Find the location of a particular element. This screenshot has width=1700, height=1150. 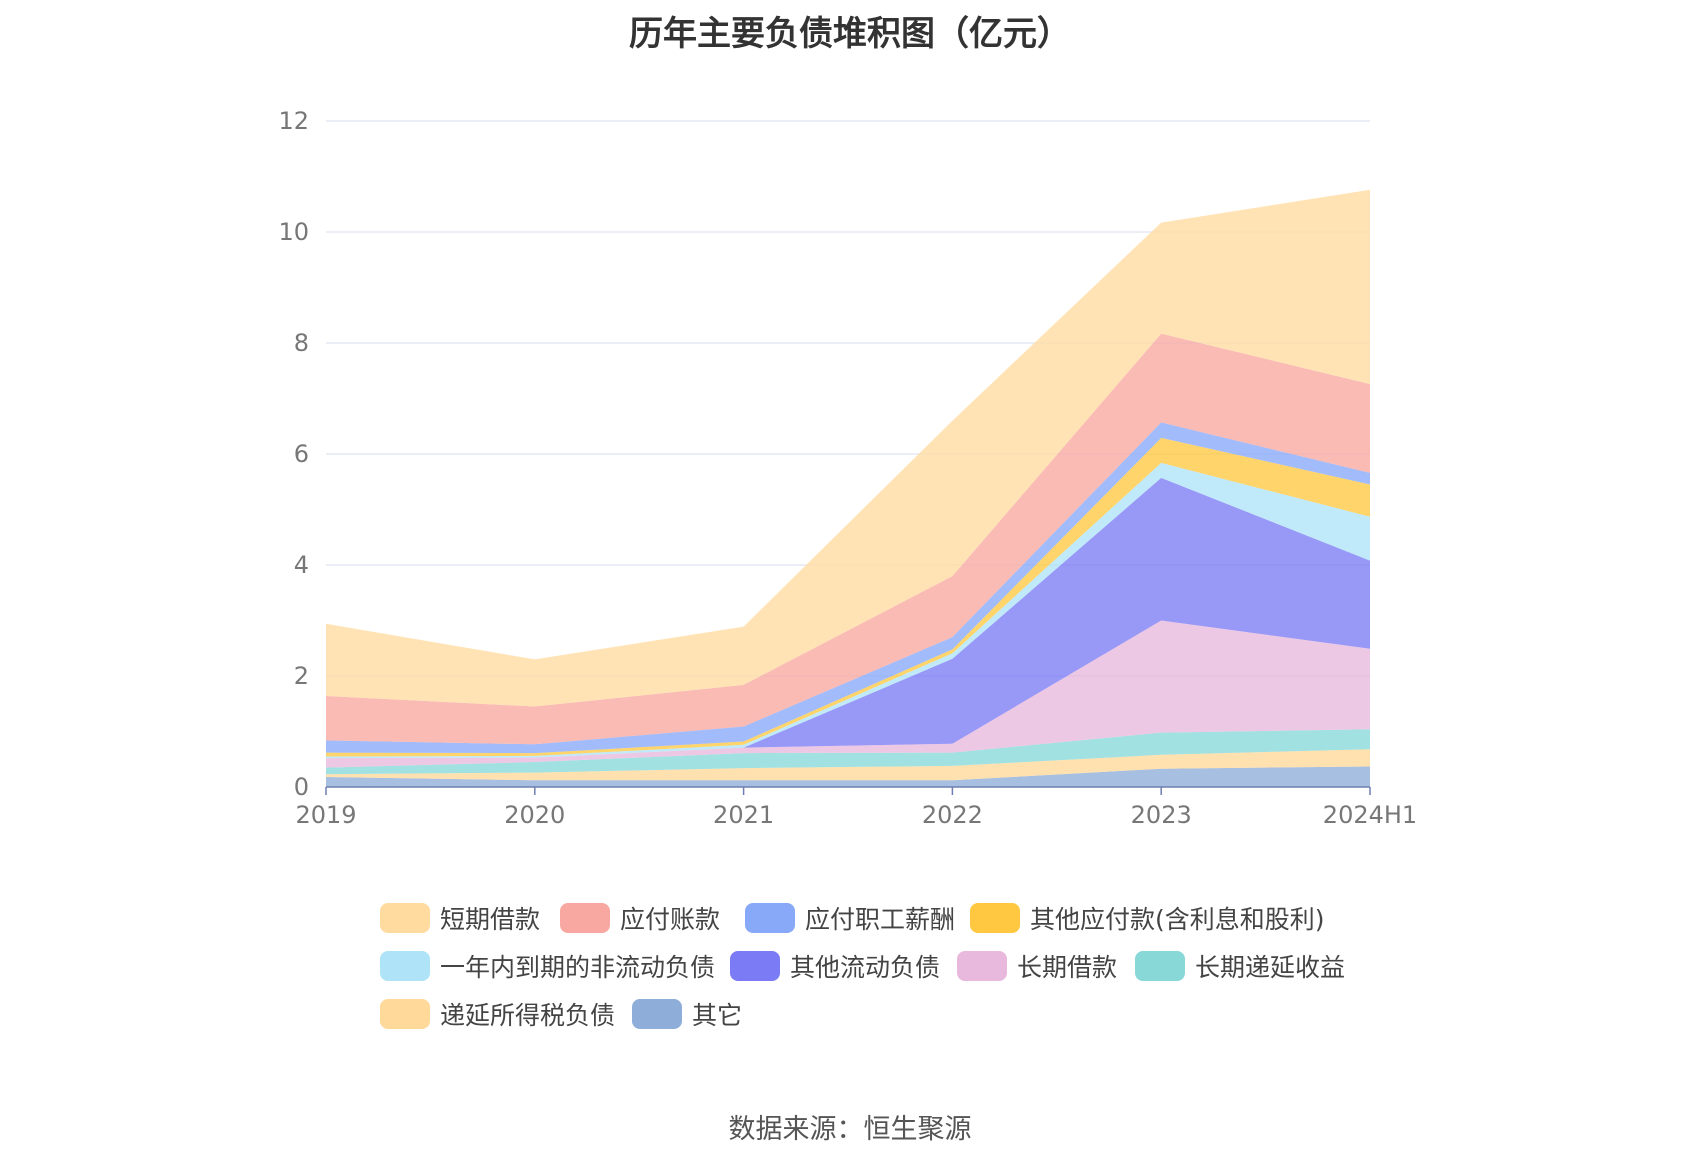

legend-label: 一年内到期的非流动负债 is located at coordinates (578, 967).